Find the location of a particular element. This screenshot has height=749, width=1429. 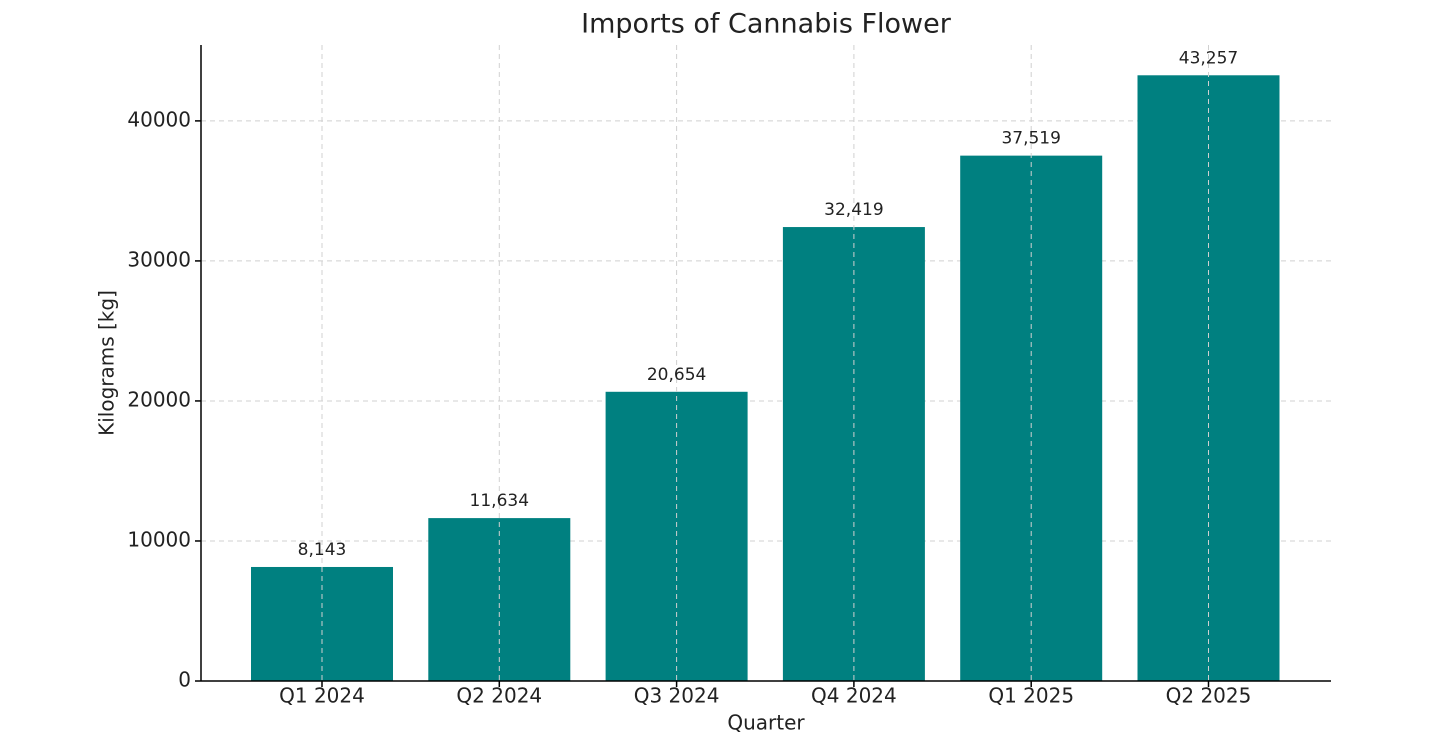

value-label: 32,419 is located at coordinates (853, 210).